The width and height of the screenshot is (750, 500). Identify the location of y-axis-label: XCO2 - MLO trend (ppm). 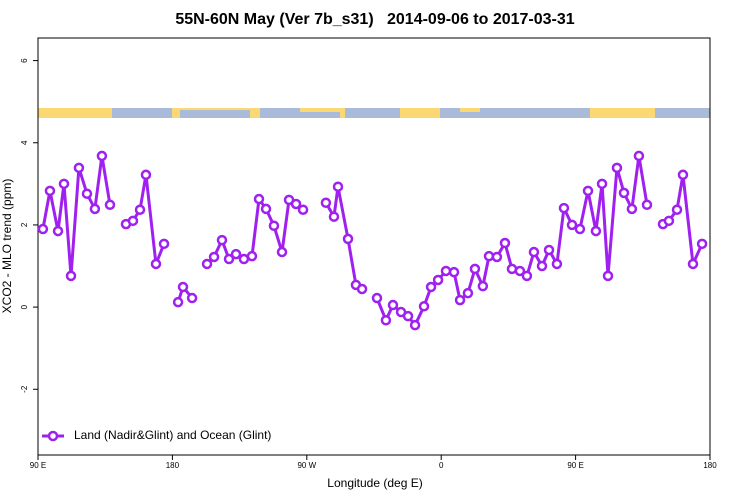
(7, 246).